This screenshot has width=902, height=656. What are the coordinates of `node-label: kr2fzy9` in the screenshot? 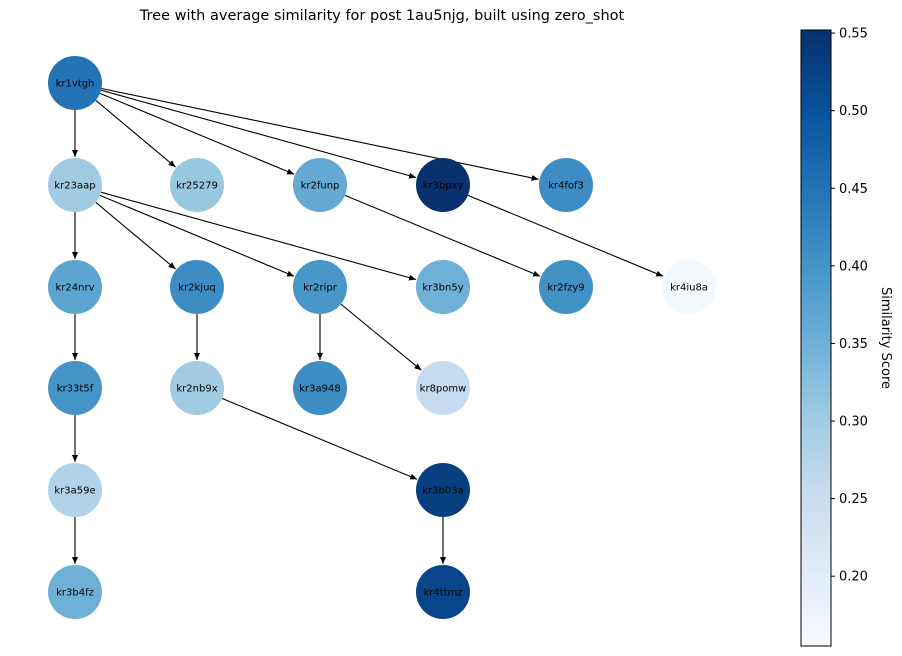 It's located at (565, 288).